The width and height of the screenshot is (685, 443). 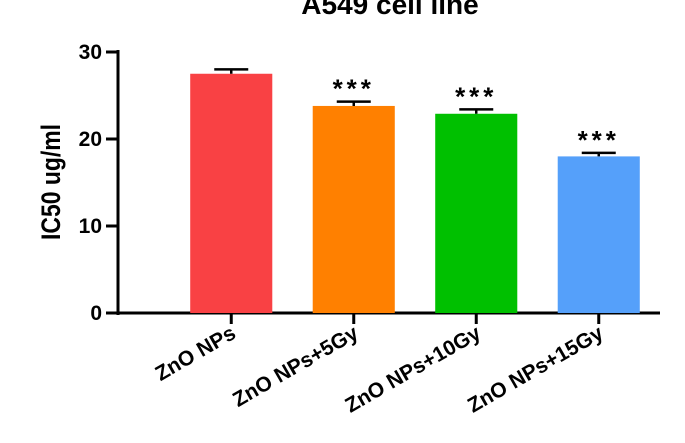 What do you see at coordinates (389, 10) in the screenshot?
I see `chart-title: A549 cell line` at bounding box center [389, 10].